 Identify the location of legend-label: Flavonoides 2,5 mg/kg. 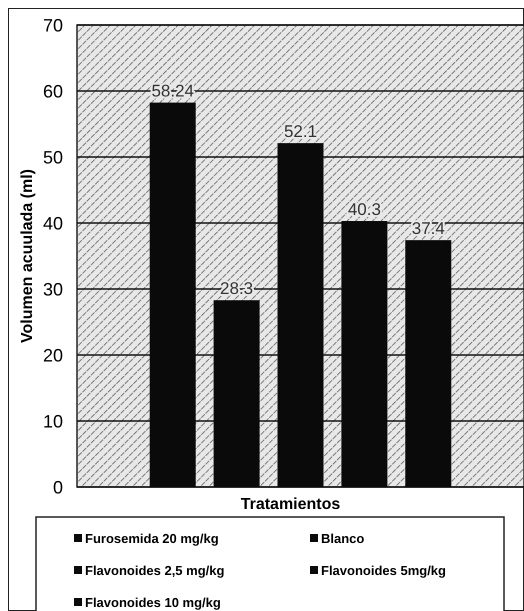
(154, 570).